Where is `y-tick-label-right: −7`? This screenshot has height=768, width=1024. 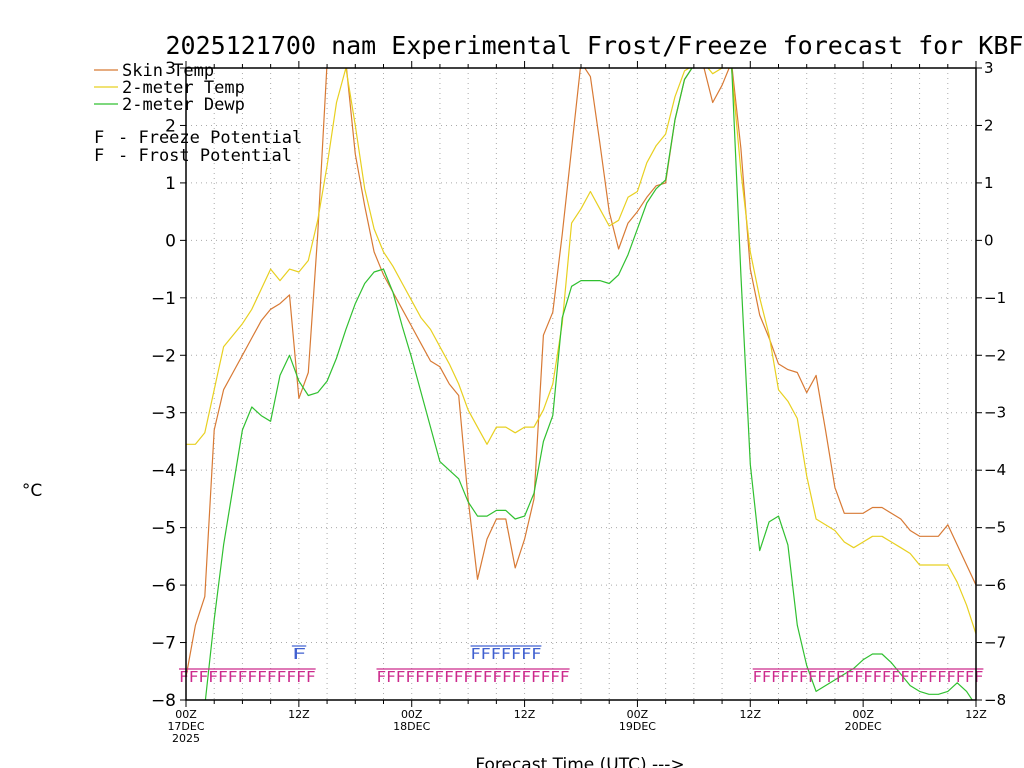
y-tick-label-right: −7 is located at coordinates (995, 643).